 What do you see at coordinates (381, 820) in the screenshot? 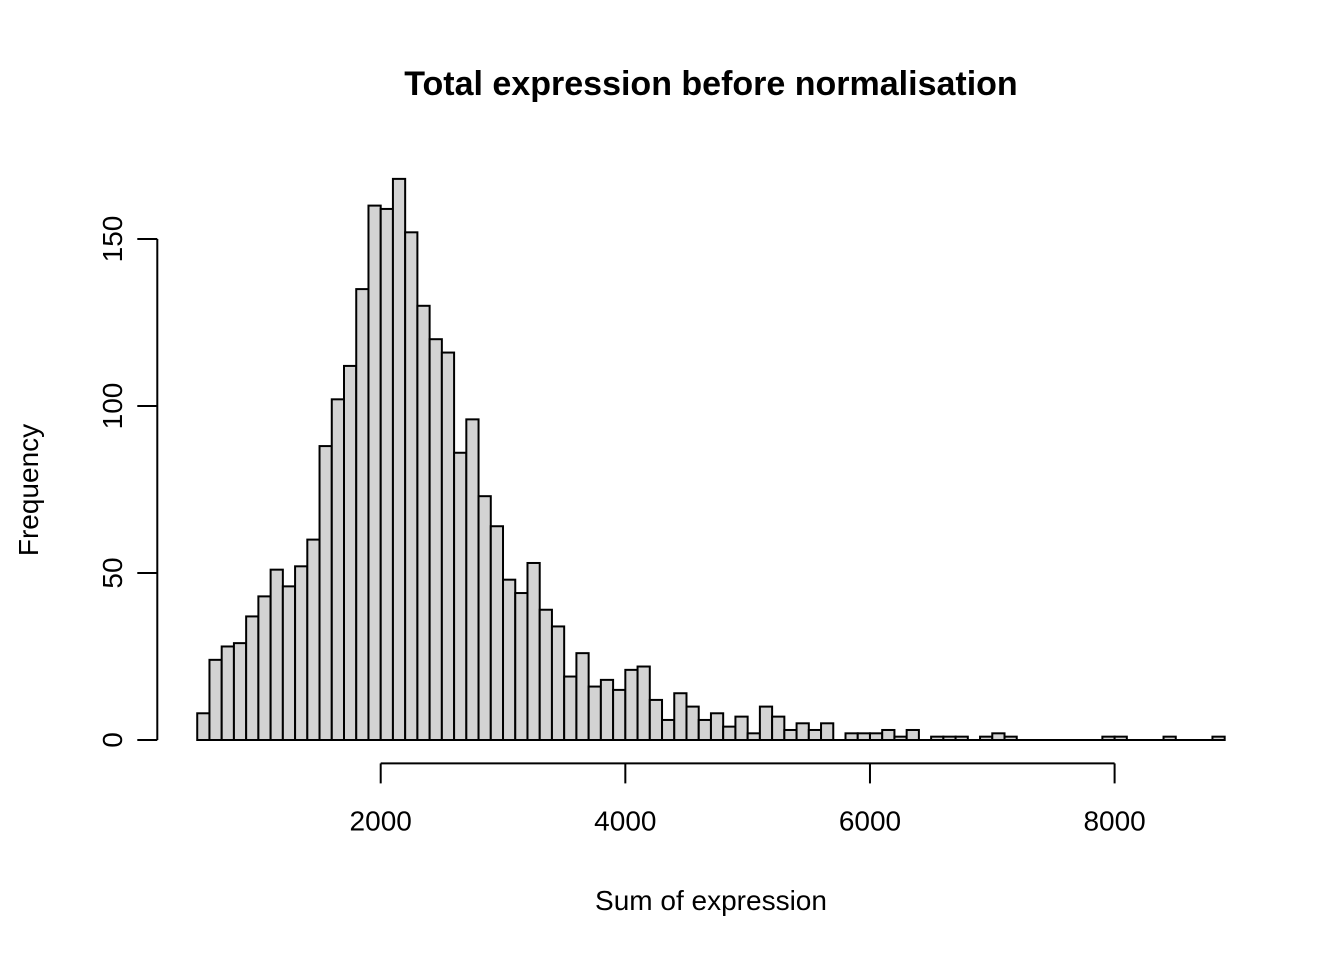
I see `x-tick-label: 2000` at bounding box center [381, 820].